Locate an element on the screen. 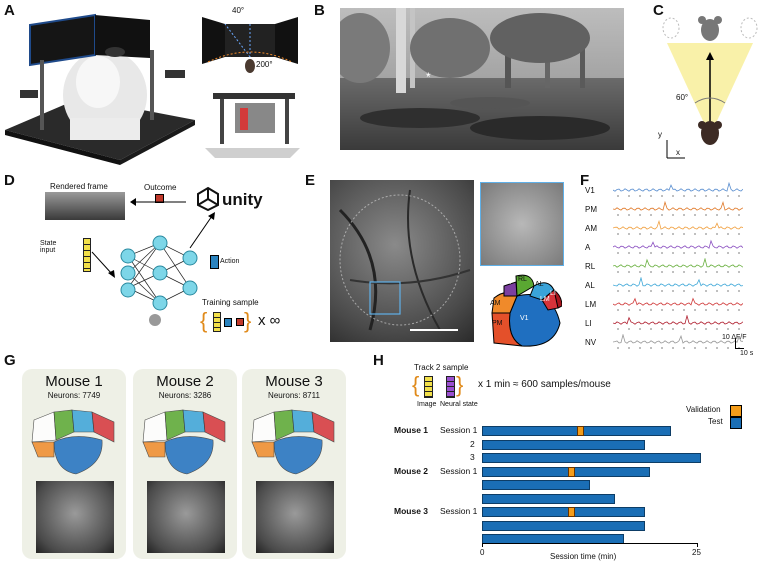 The image size is (763, 564). unity-wordmark: unity is located at coordinates (242, 199).